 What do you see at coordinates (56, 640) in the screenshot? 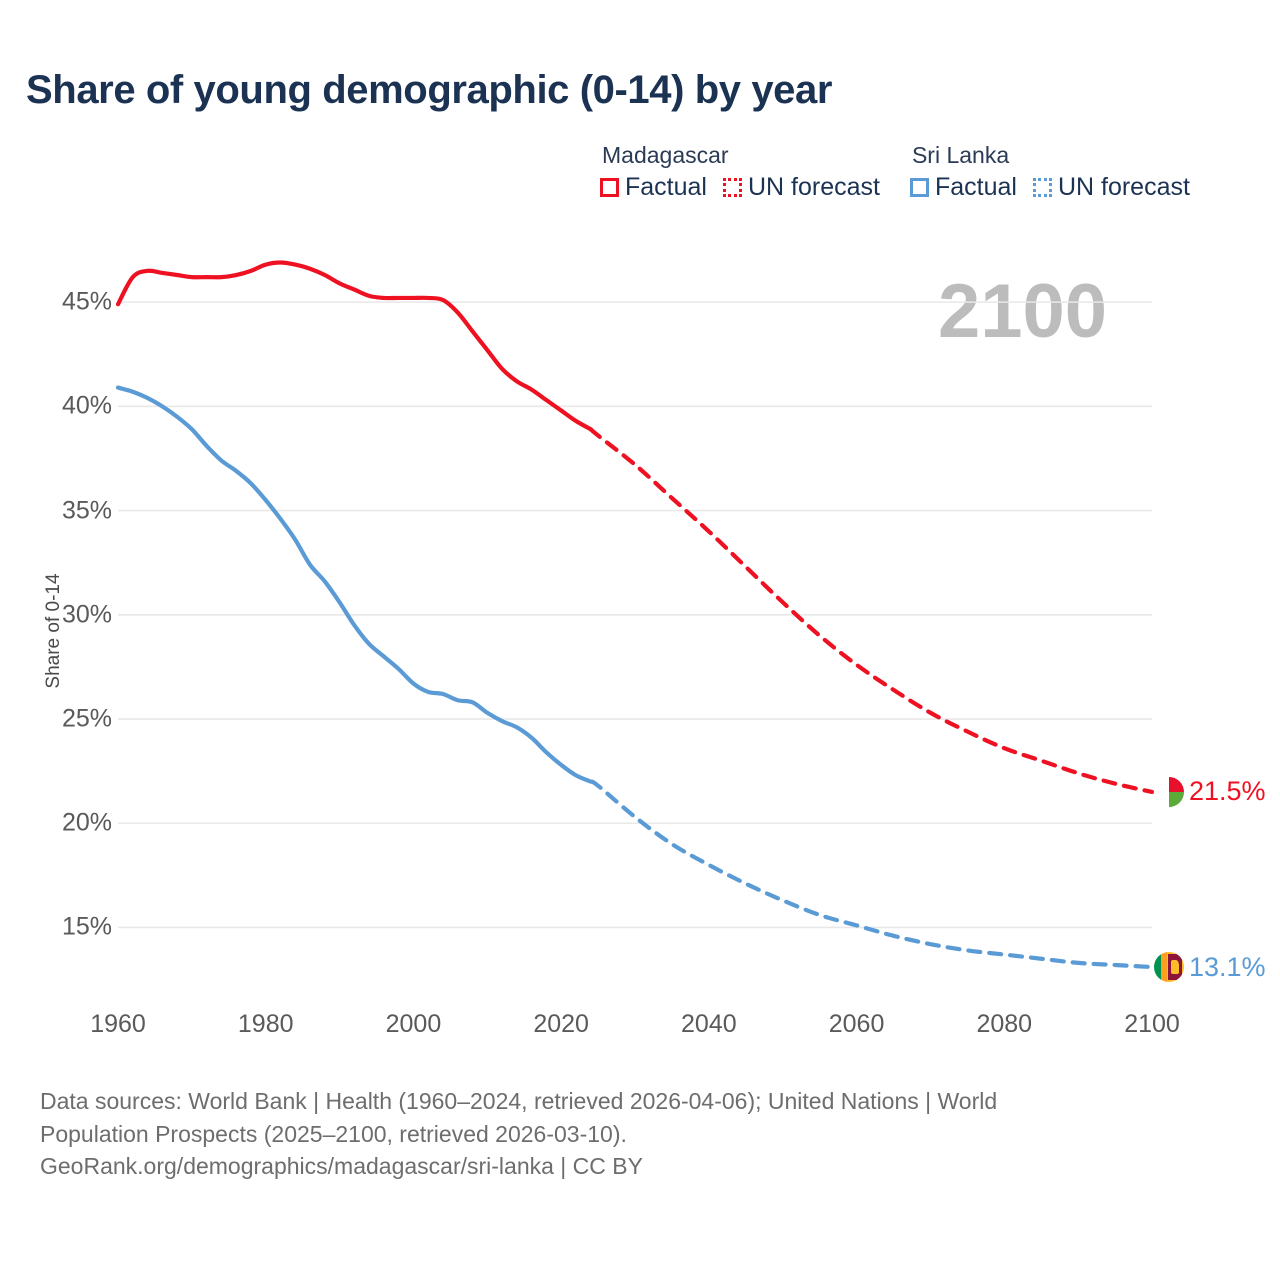
I see `y-axis-tick-labels: 15% 20% 25% 30% 35% 40% 45%` at bounding box center [56, 640].